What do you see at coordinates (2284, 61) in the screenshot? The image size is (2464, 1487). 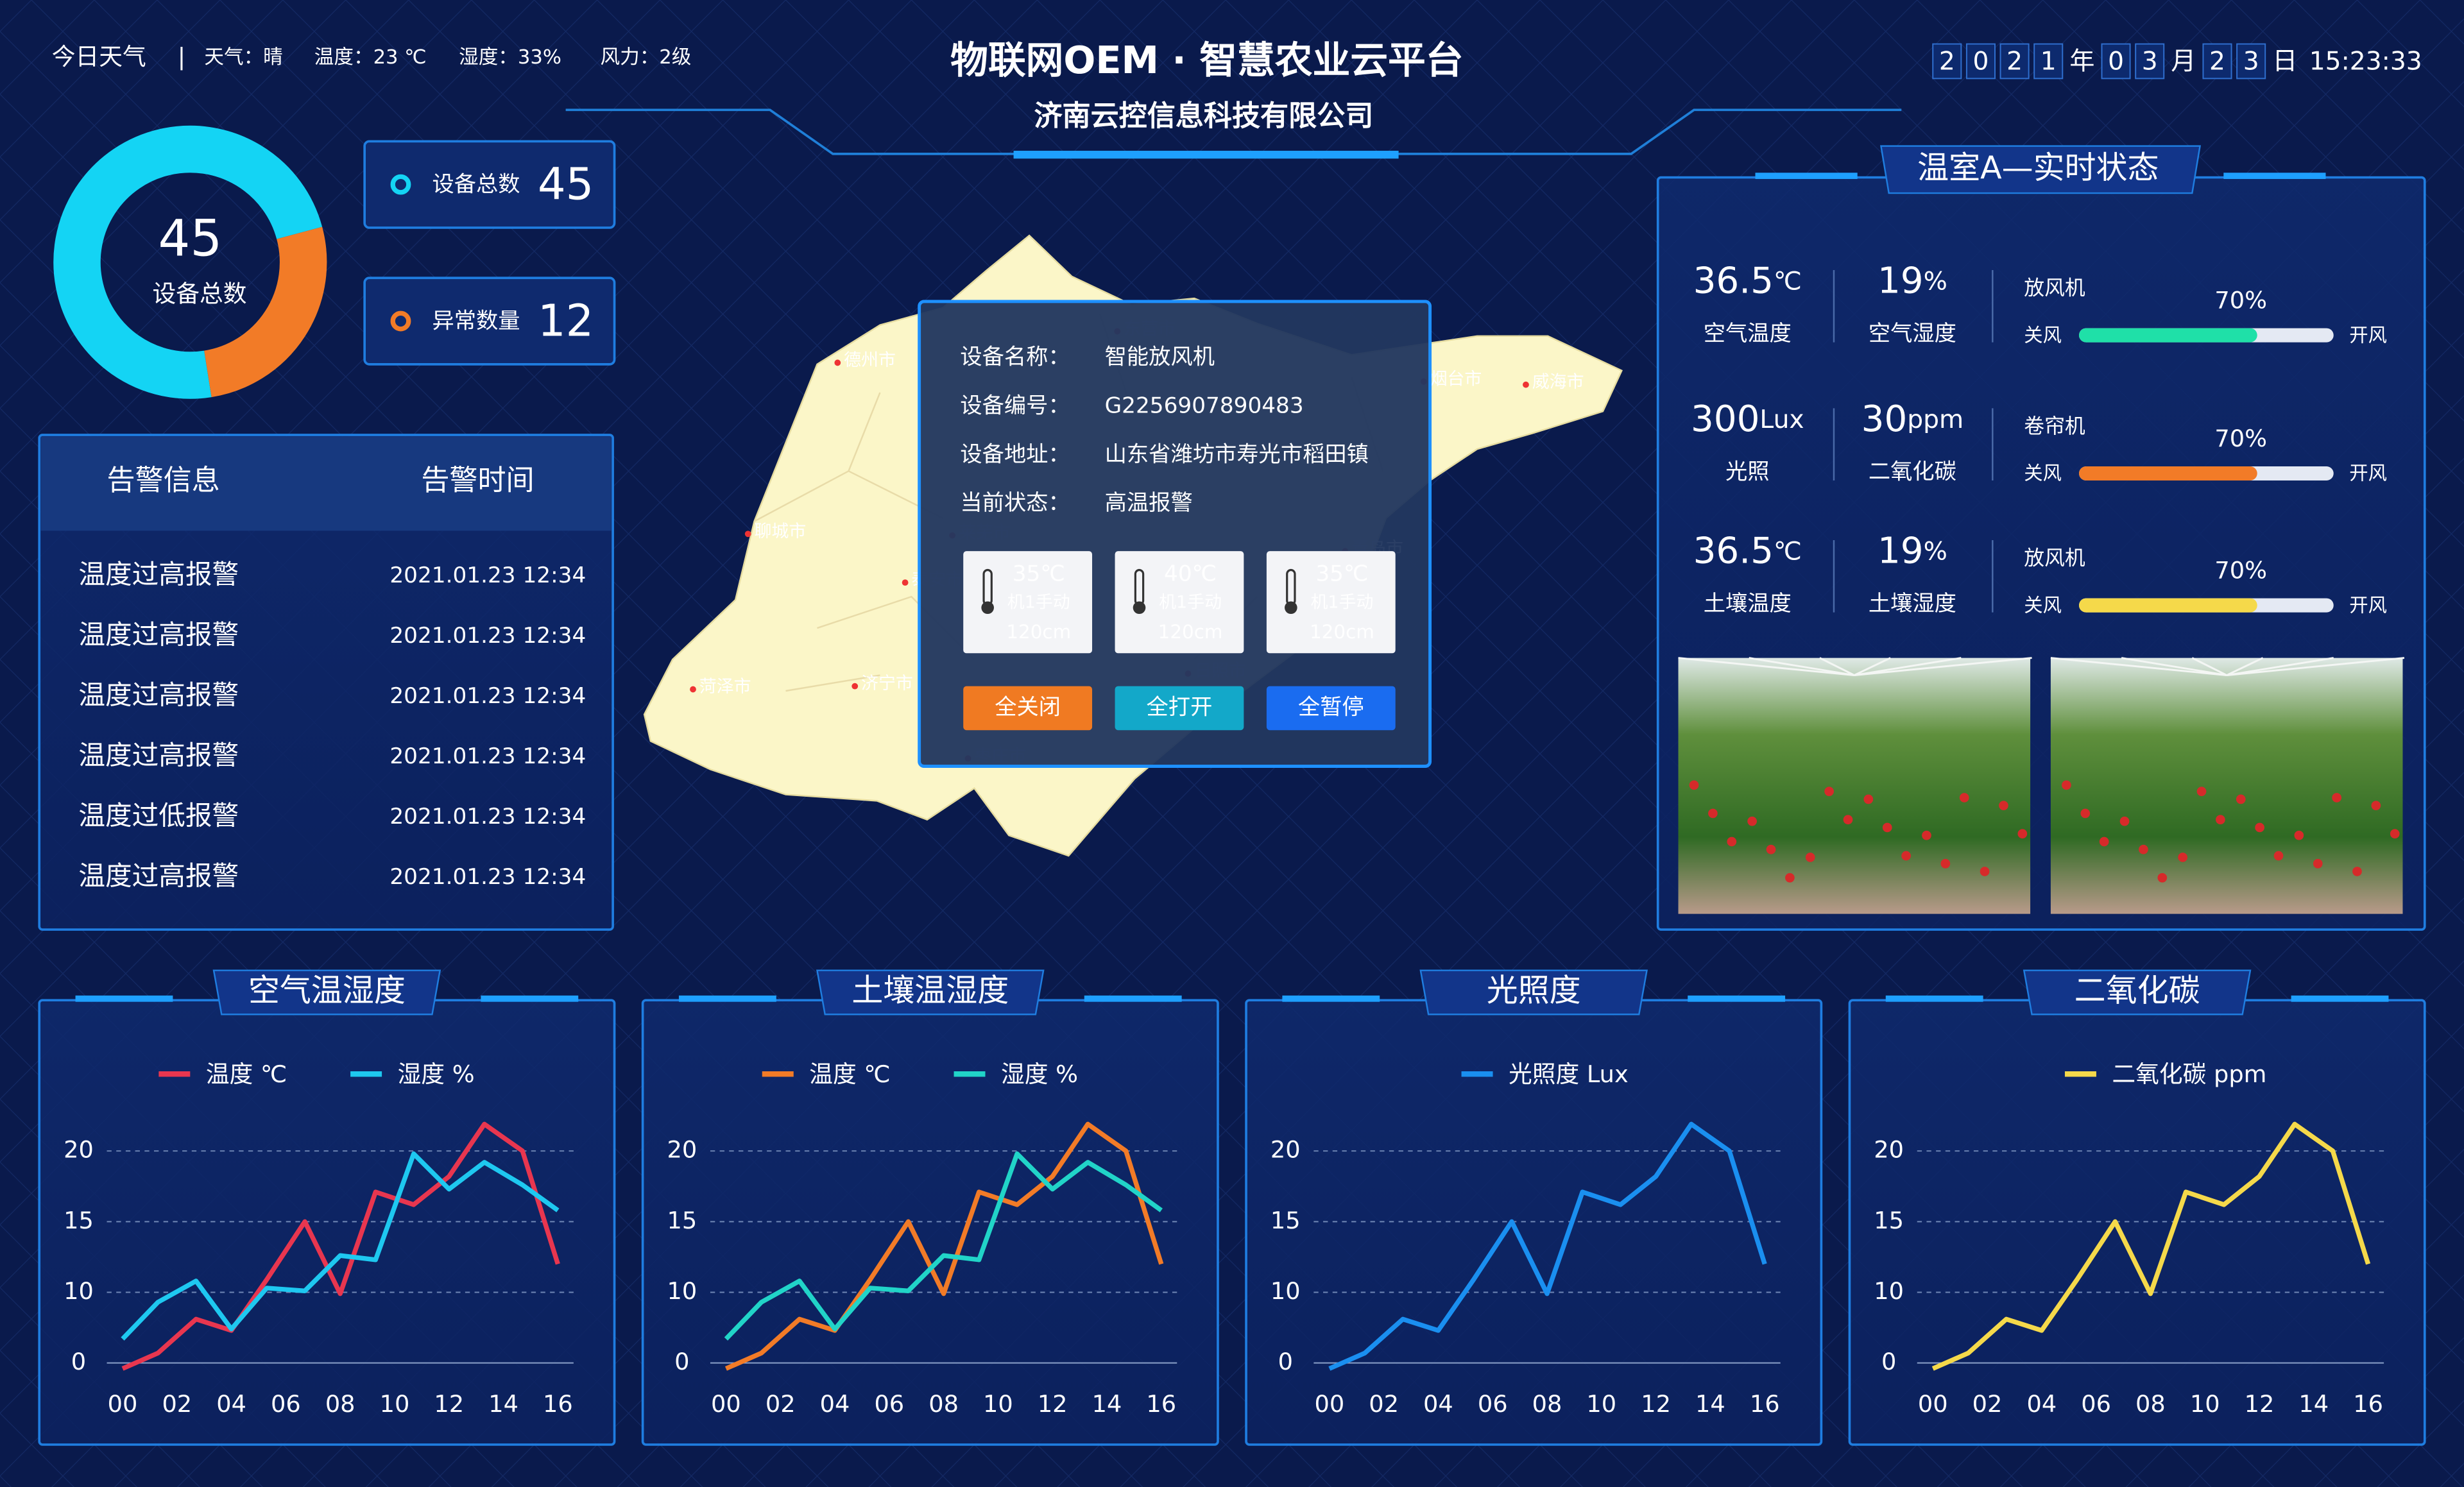 I see `date-unit: 日` at bounding box center [2284, 61].